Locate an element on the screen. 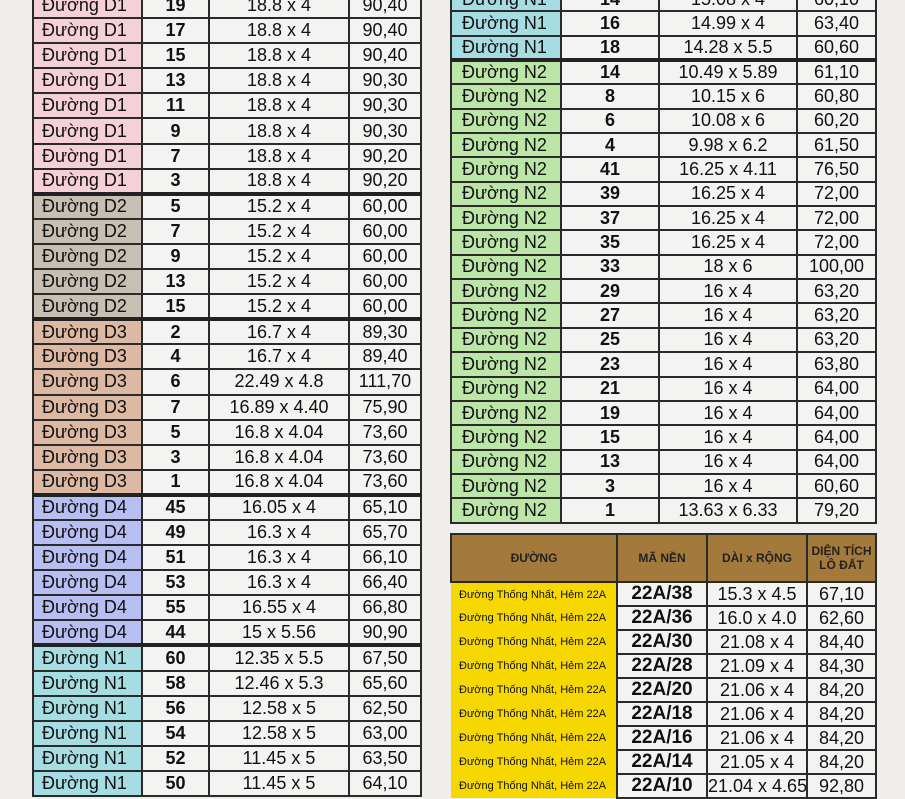  area-cell: 90,40 is located at coordinates (385, 10).